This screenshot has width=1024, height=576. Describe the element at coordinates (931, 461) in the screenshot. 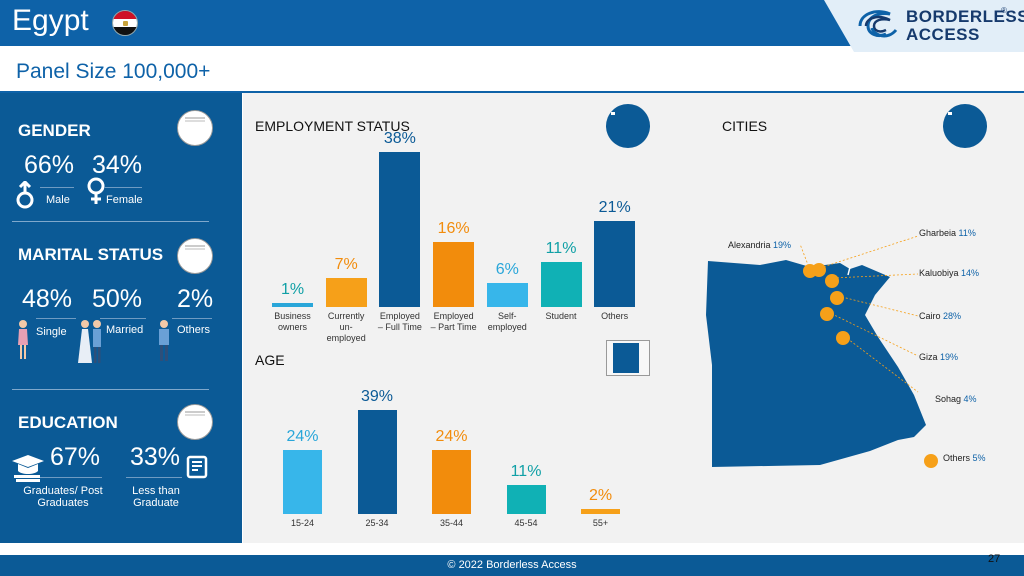

I see `others-dot` at that location.